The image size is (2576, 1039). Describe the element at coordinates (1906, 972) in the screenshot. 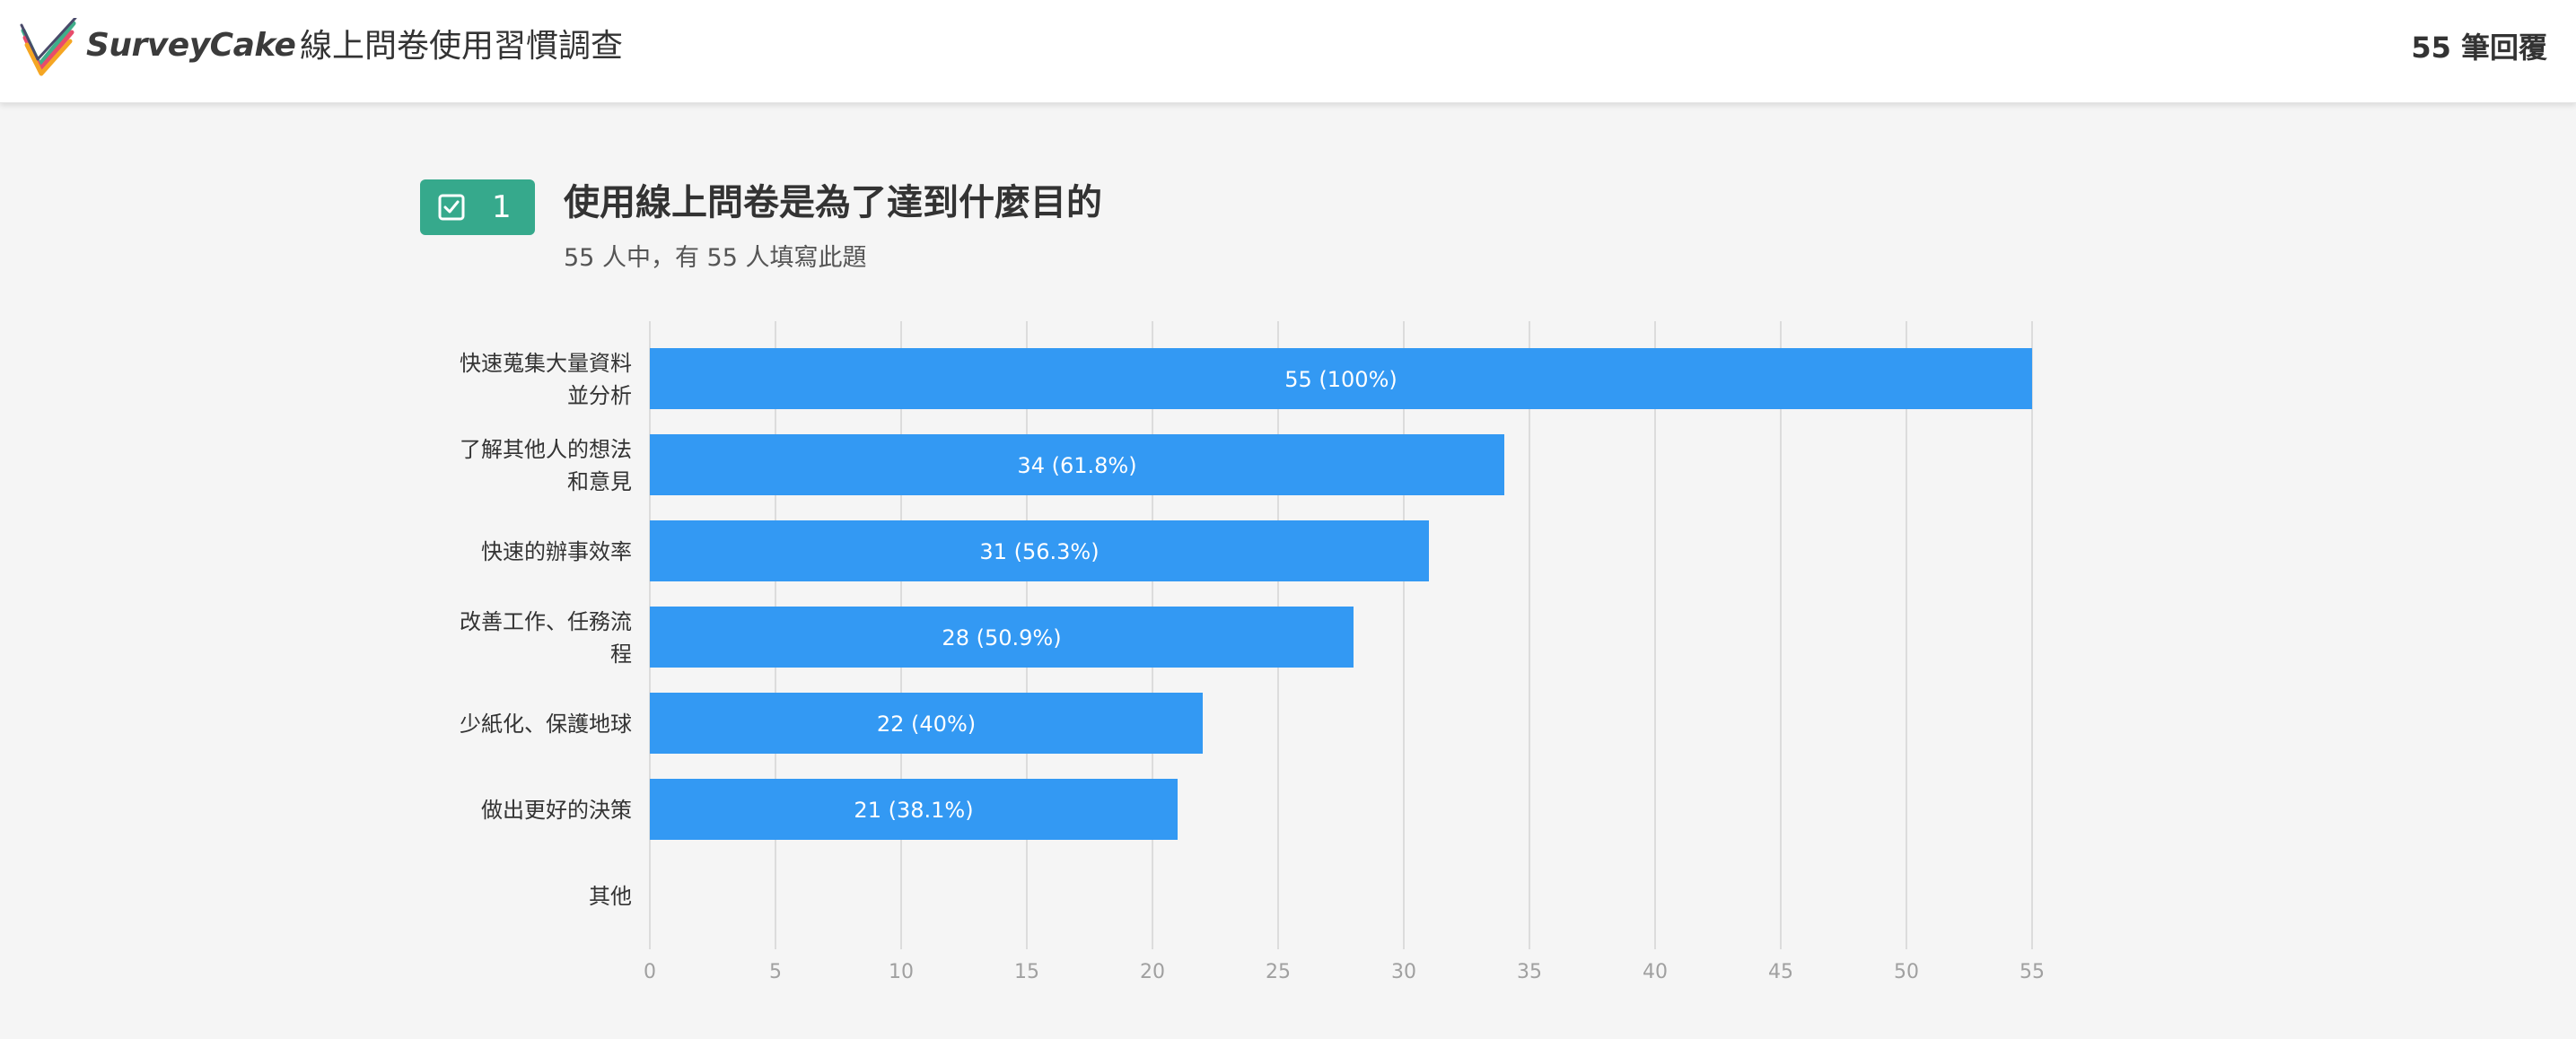

I see `x-tick-label: 50` at that location.